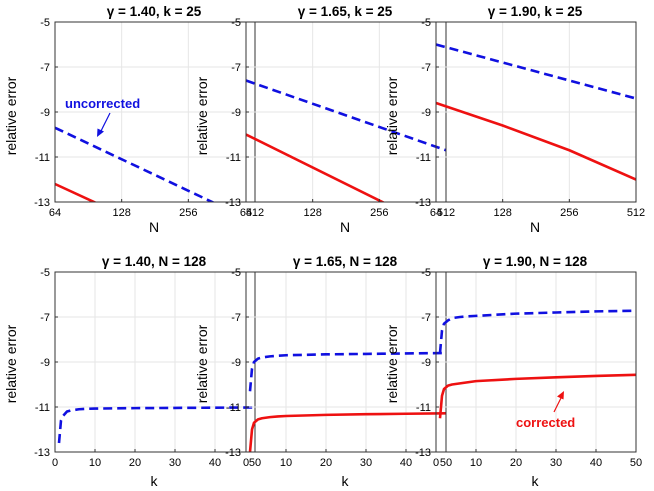 This screenshot has width=654, height=491. I want to click on annotation-uncorrected: uncorrected, so click(102, 103).